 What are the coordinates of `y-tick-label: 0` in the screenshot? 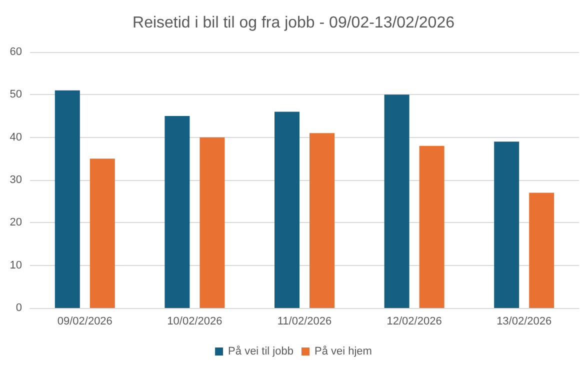 It's located at (19, 308).